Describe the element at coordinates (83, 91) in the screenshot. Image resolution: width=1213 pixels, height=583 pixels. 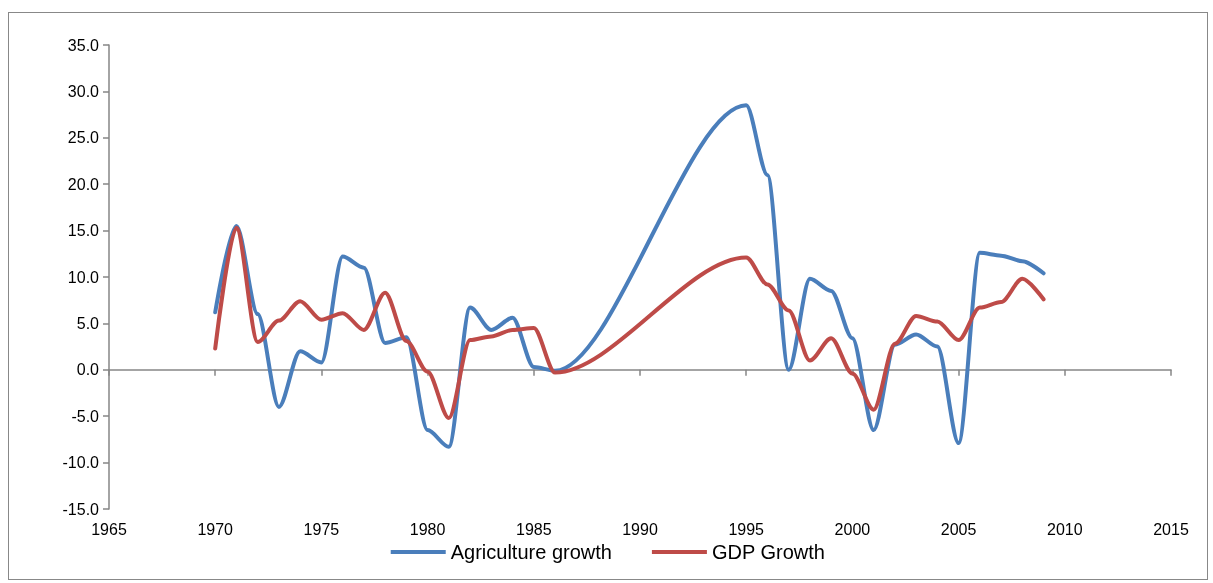
I see `y-tick-label: 30.0` at that location.